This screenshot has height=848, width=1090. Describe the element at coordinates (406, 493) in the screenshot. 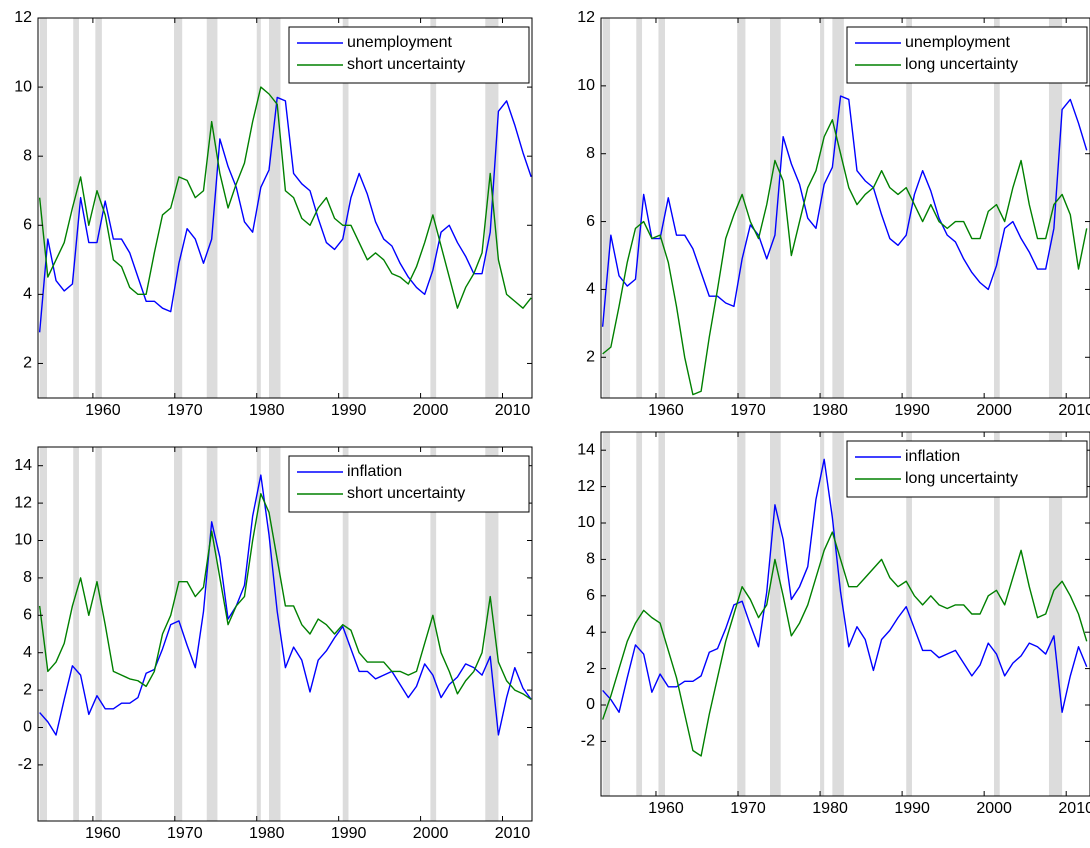

I see `legend-label: short uncertainty` at that location.